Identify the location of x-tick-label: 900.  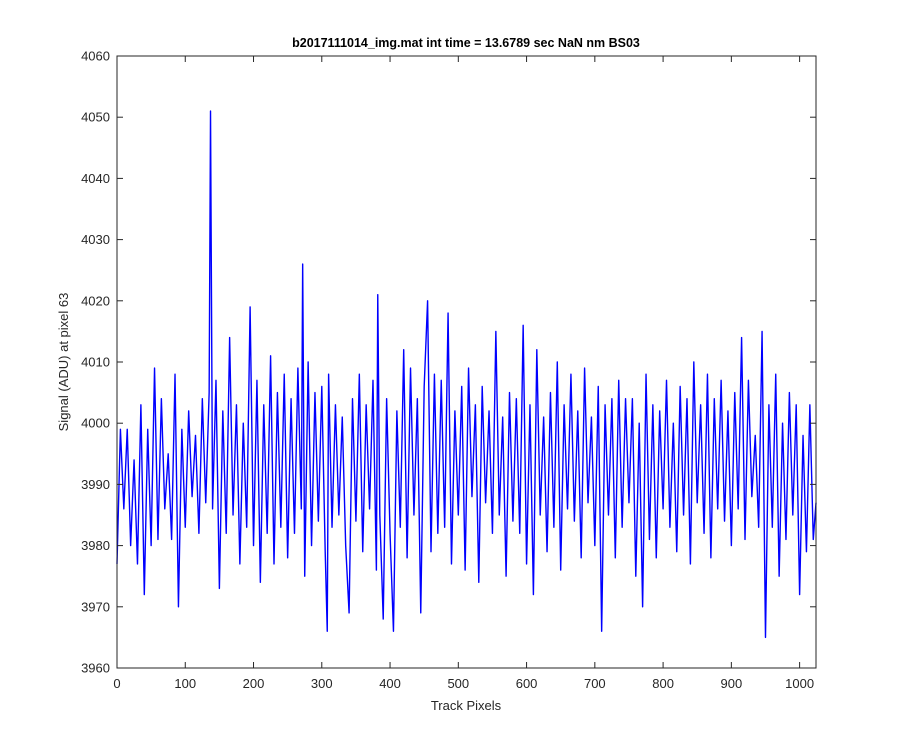
(732, 683).